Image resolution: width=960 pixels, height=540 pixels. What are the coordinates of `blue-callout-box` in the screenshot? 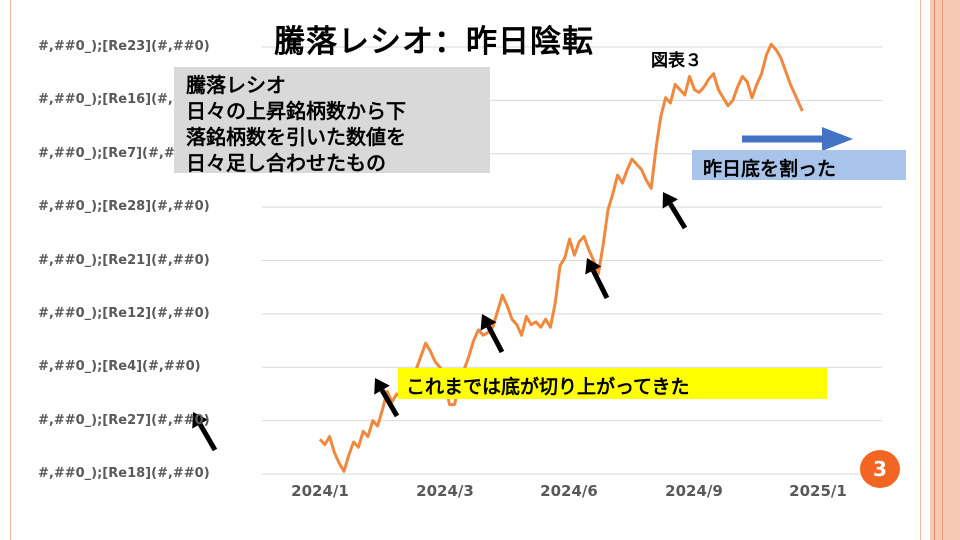 It's located at (799, 165).